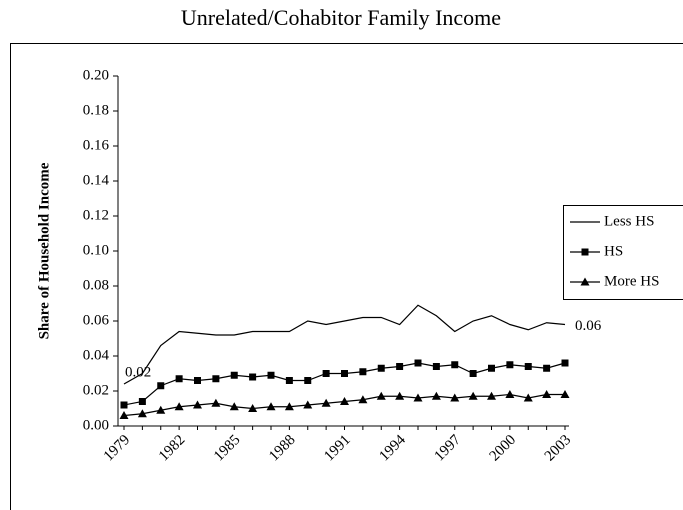 This screenshot has width=683, height=510. I want to click on y-tick-label: 0.10, so click(96, 250).